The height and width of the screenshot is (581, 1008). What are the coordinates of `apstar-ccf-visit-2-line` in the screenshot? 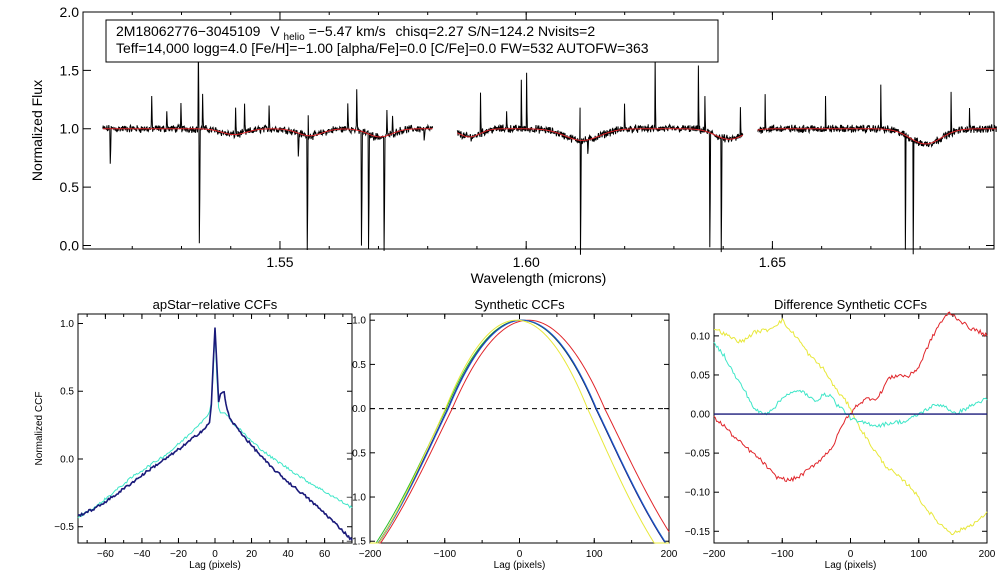 It's located at (215, 423).